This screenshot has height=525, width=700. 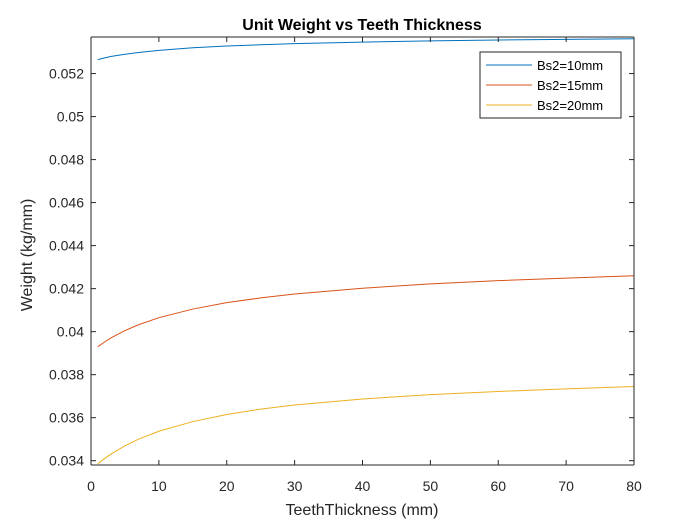 I want to click on y-tick-label: 0.038, so click(x=66, y=375).